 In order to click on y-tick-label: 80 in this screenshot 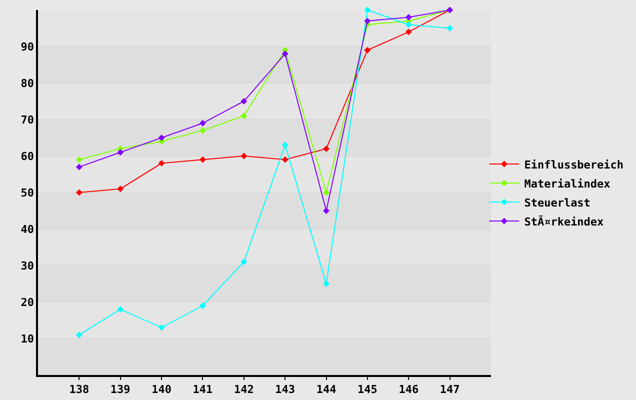, I will do `click(27, 83)`.